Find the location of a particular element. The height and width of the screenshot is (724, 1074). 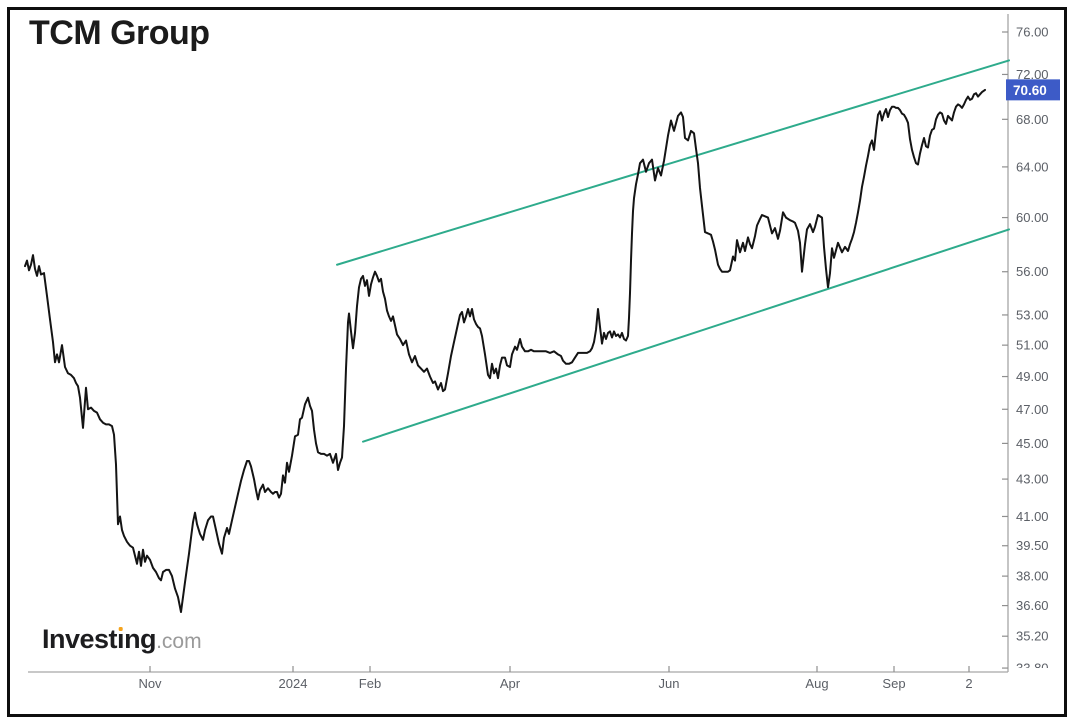

y-axis-label: 76.00 is located at coordinates (1032, 32).